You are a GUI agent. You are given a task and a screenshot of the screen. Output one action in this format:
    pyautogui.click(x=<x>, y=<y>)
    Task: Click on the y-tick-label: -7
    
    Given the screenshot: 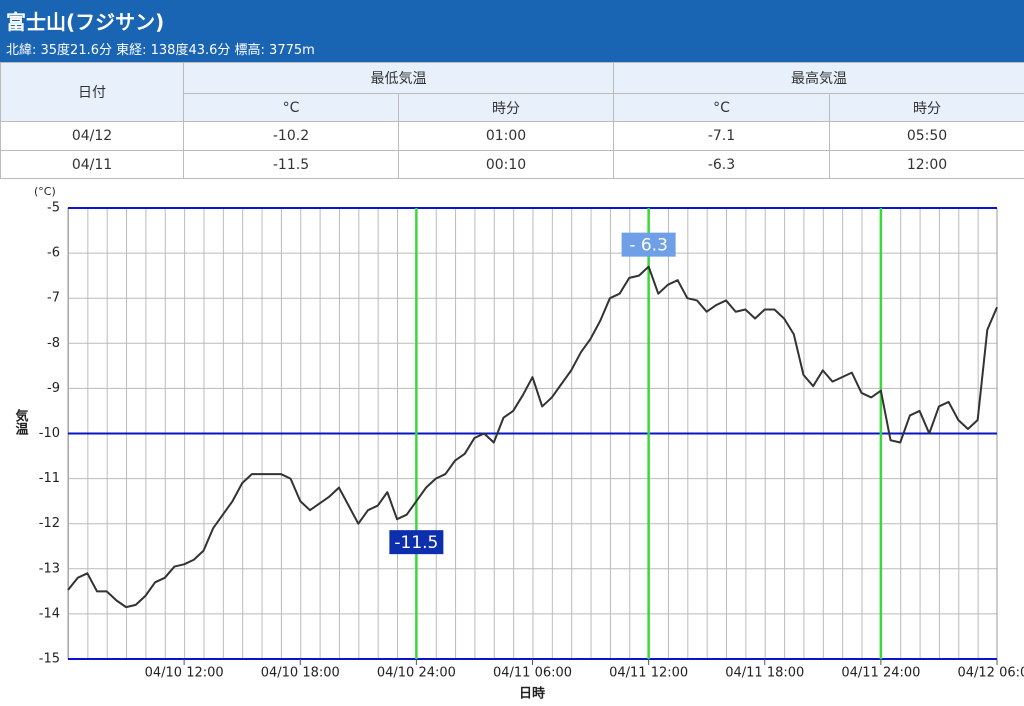 What is the action you would take?
    pyautogui.click(x=53, y=298)
    